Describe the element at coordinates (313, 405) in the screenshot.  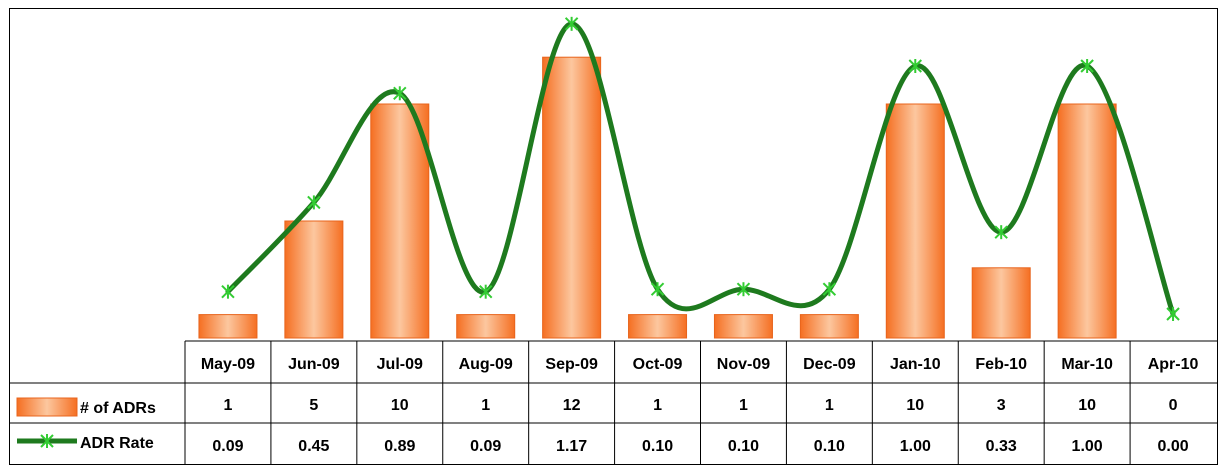
I see `bar-value-Jun-09: 5` at that location.